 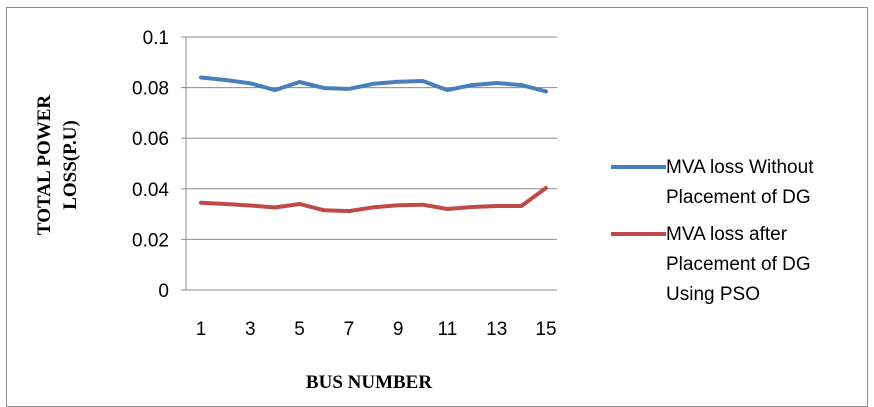 What do you see at coordinates (496, 329) in the screenshot?
I see `x-tick-label: 13` at bounding box center [496, 329].